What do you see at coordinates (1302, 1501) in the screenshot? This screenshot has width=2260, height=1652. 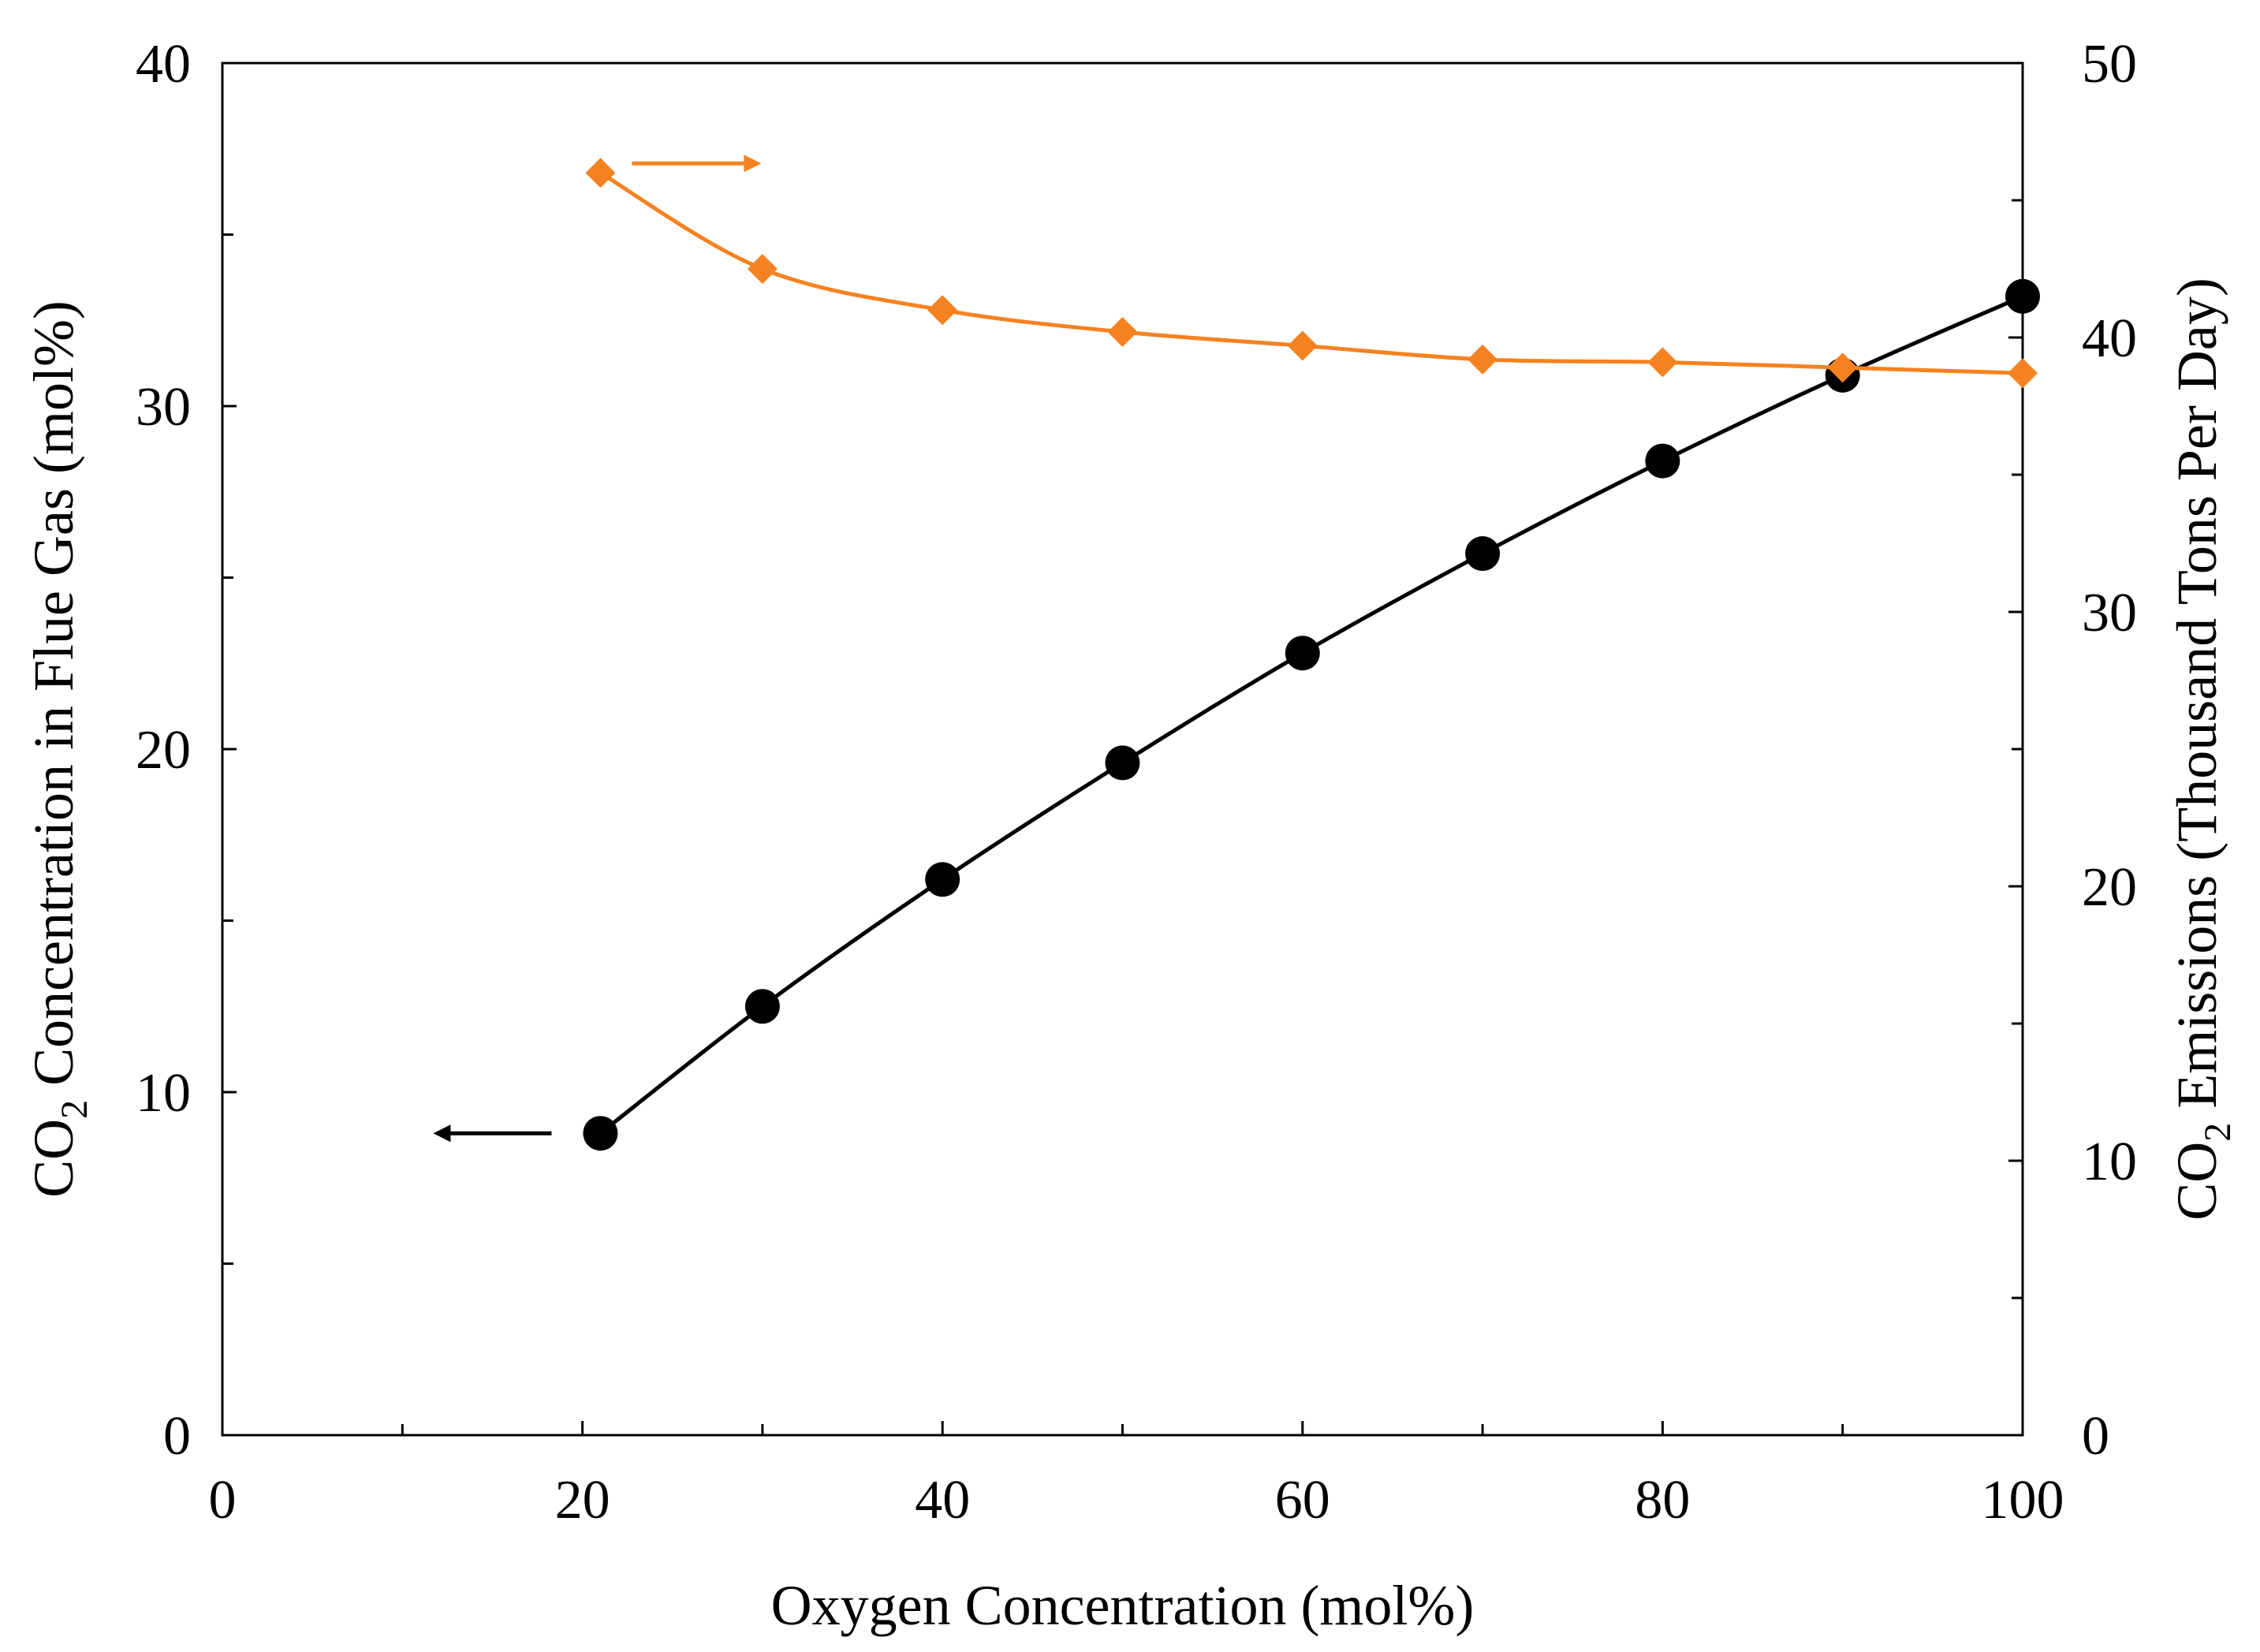 I see `x-tick-label-60: 60` at bounding box center [1302, 1501].